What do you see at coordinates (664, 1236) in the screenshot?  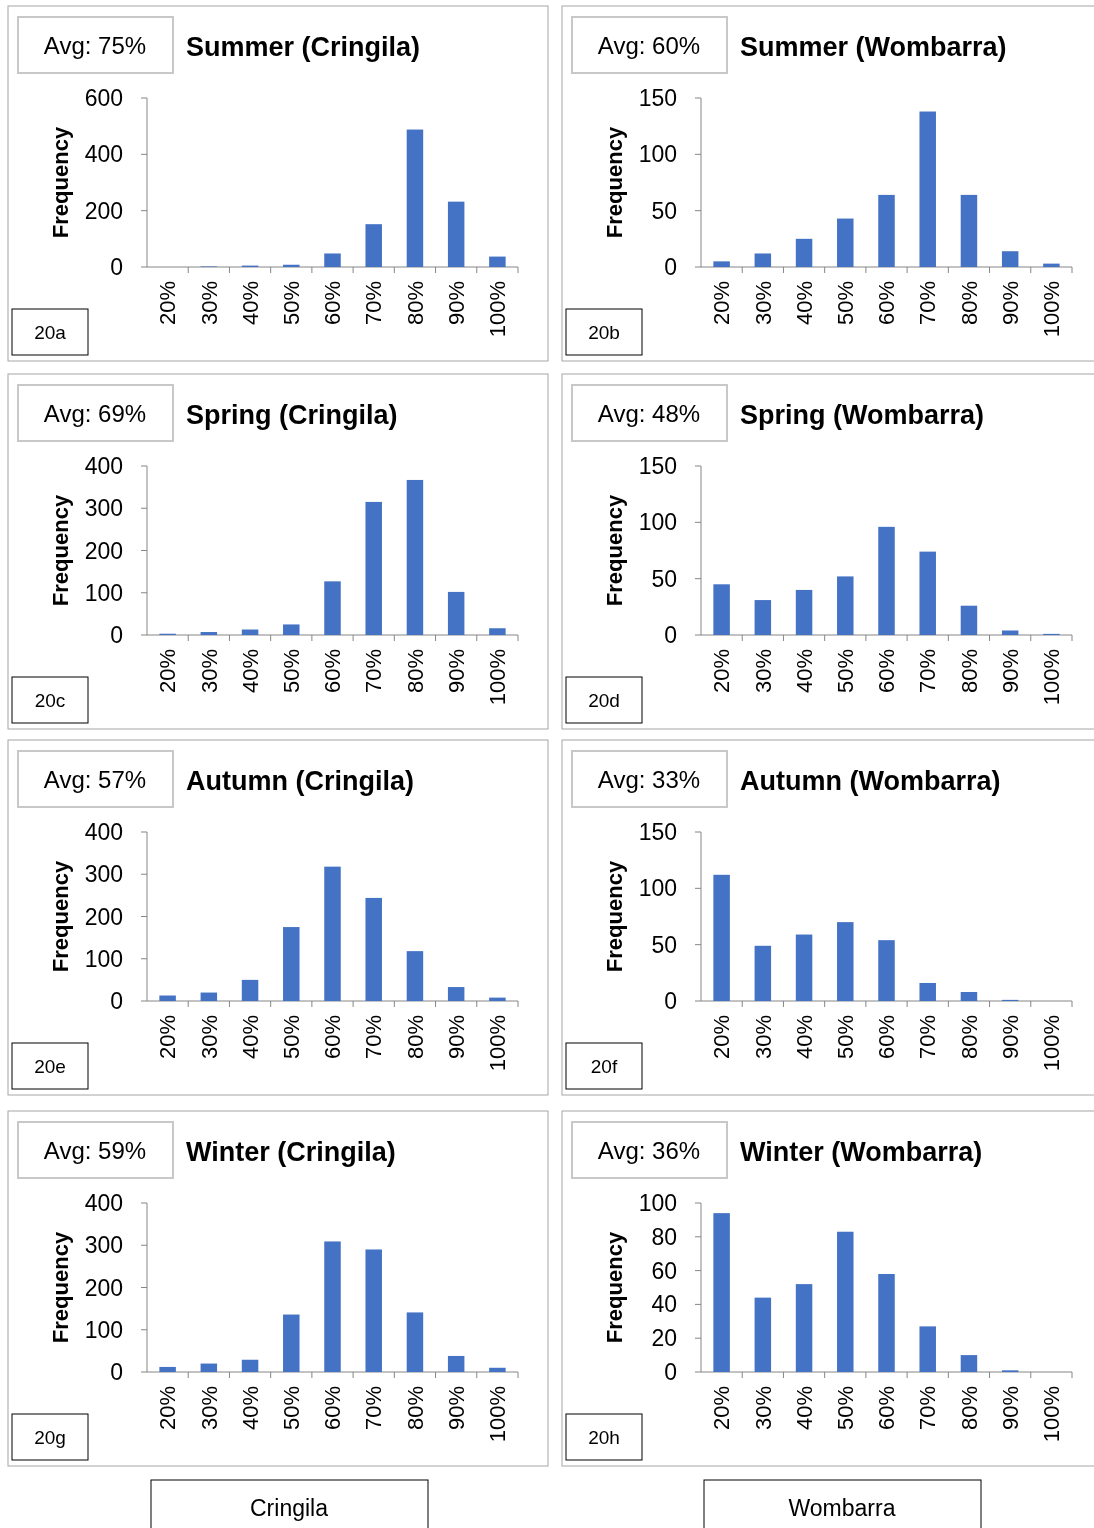 I see `y-tick-label: 80` at bounding box center [664, 1236].